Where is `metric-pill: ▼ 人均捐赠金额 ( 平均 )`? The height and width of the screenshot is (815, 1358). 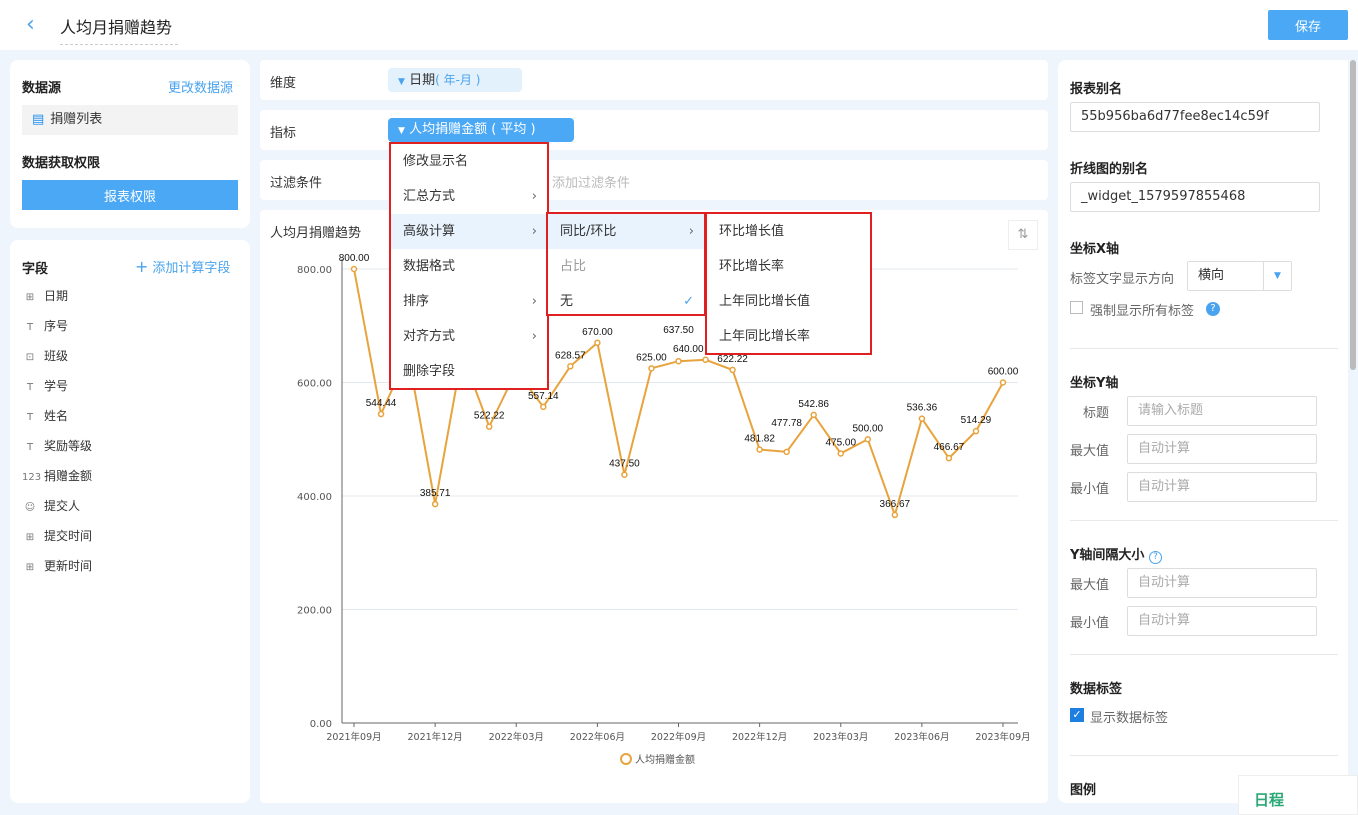 metric-pill: ▼ 人均捐赠金额 ( 平均 ) is located at coordinates (481, 130).